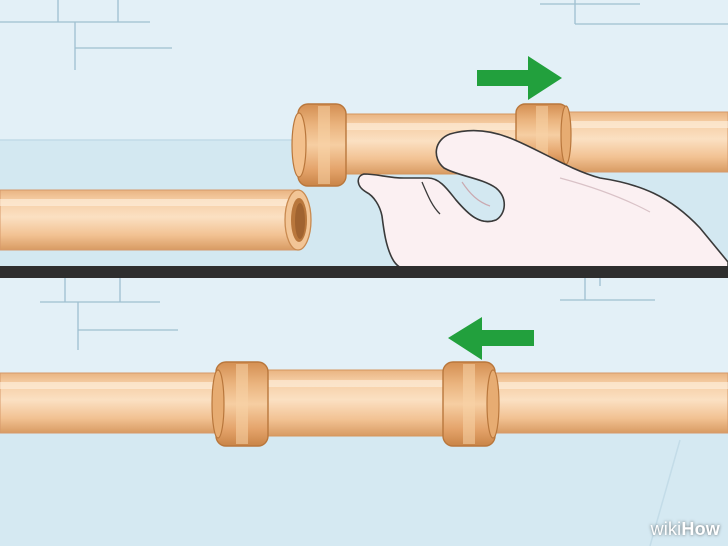 The width and height of the screenshot is (728, 546). What do you see at coordinates (666, 529) in the screenshot?
I see `watermark-prefix: wiki` at bounding box center [666, 529].